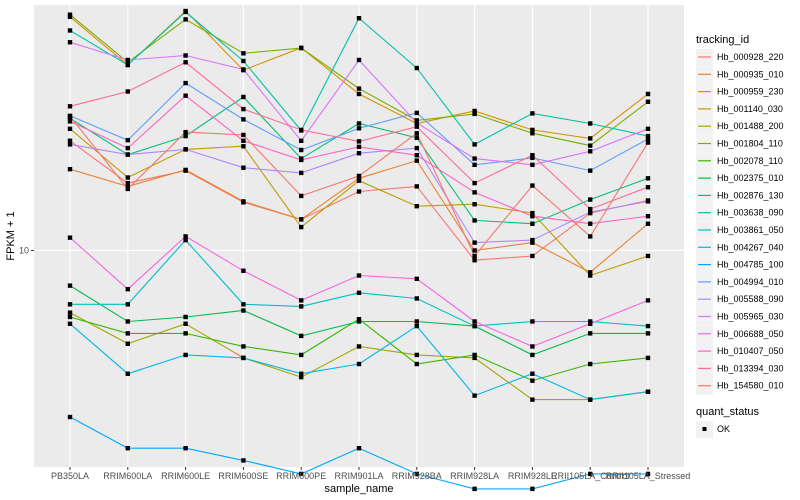 The width and height of the screenshot is (800, 500). I want to click on legend-label: Hb_003638_090, so click(750, 213).